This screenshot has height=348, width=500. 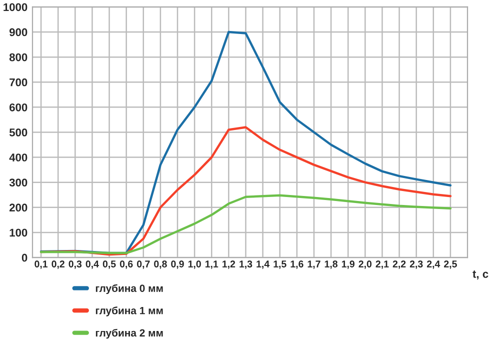 I want to click on x-tick-label: 2,4, so click(x=433, y=264).